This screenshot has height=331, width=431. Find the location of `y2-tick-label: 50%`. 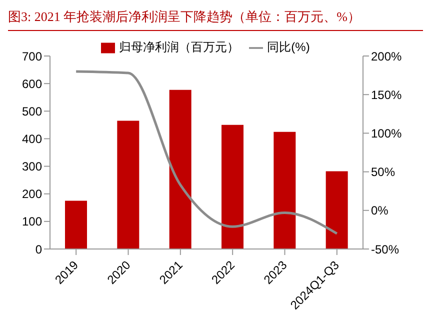

y2-tick-label: 50% is located at coordinates (383, 172).